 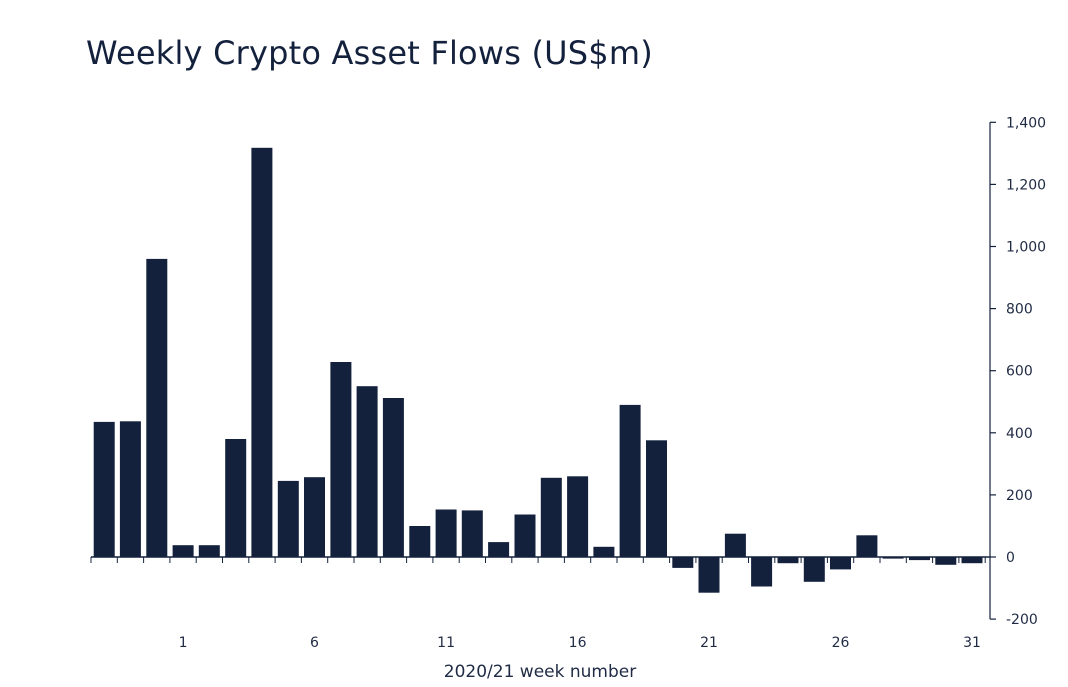 I want to click on y-tick-label: -200, so click(x=1022, y=620).